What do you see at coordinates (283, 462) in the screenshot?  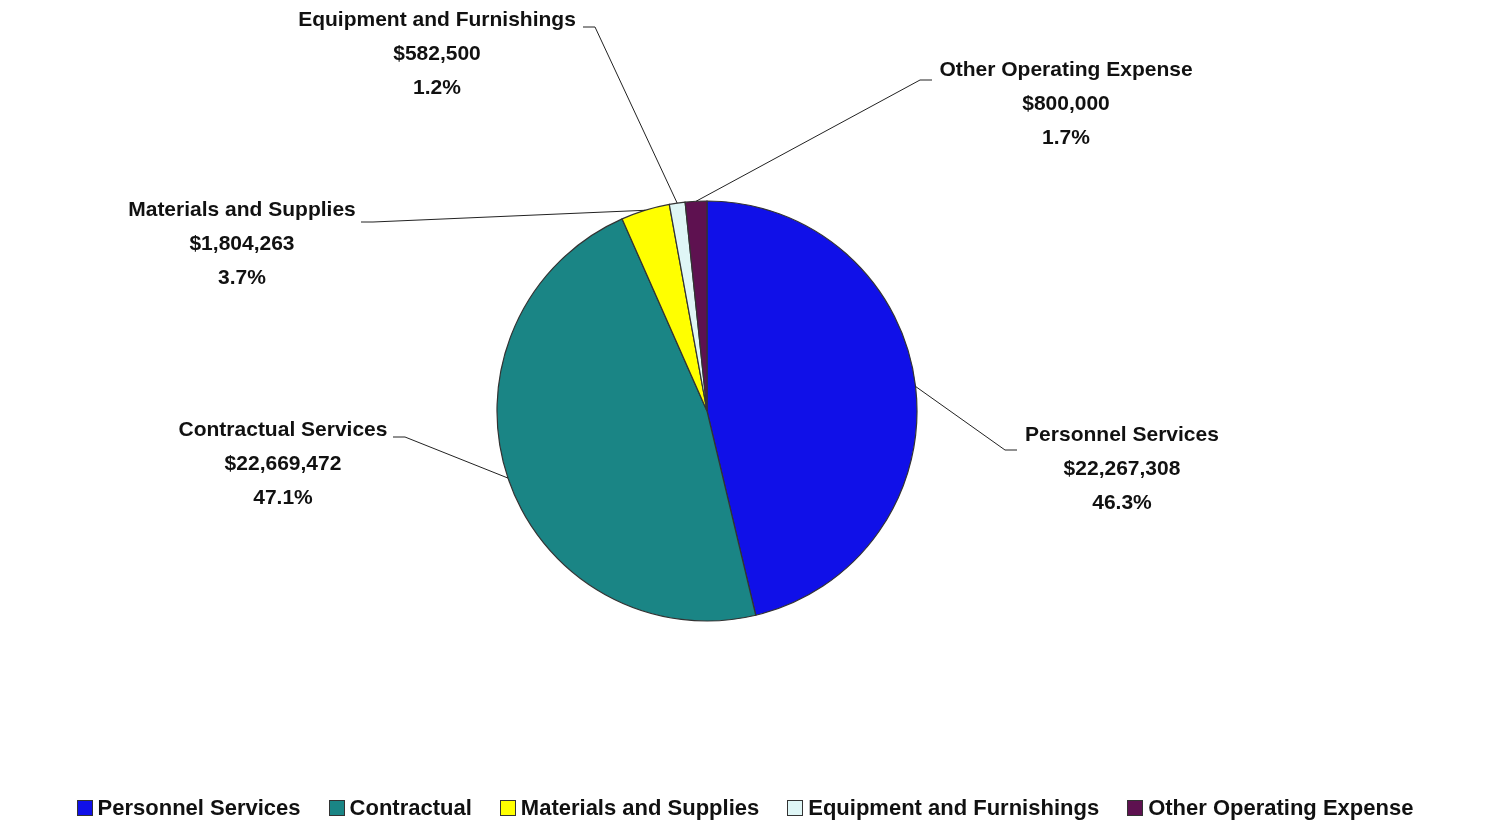 I see `data-label: Contractual Services $22,669,472 47.1%` at bounding box center [283, 462].